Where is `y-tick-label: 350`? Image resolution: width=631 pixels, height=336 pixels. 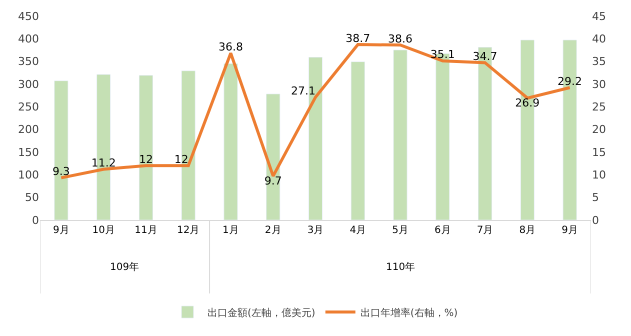
y-tick-label: 350 is located at coordinates (28, 61).